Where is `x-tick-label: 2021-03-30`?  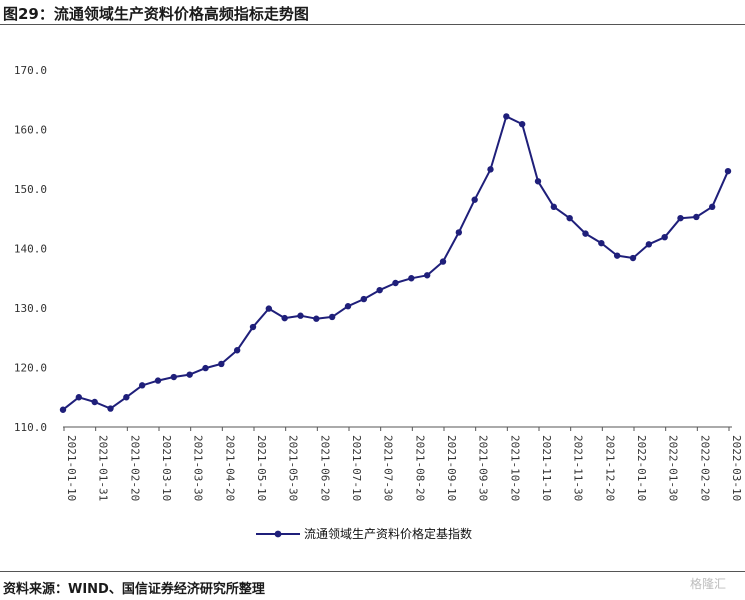
x-tick-label: 2021-03-30 is located at coordinates (198, 468).